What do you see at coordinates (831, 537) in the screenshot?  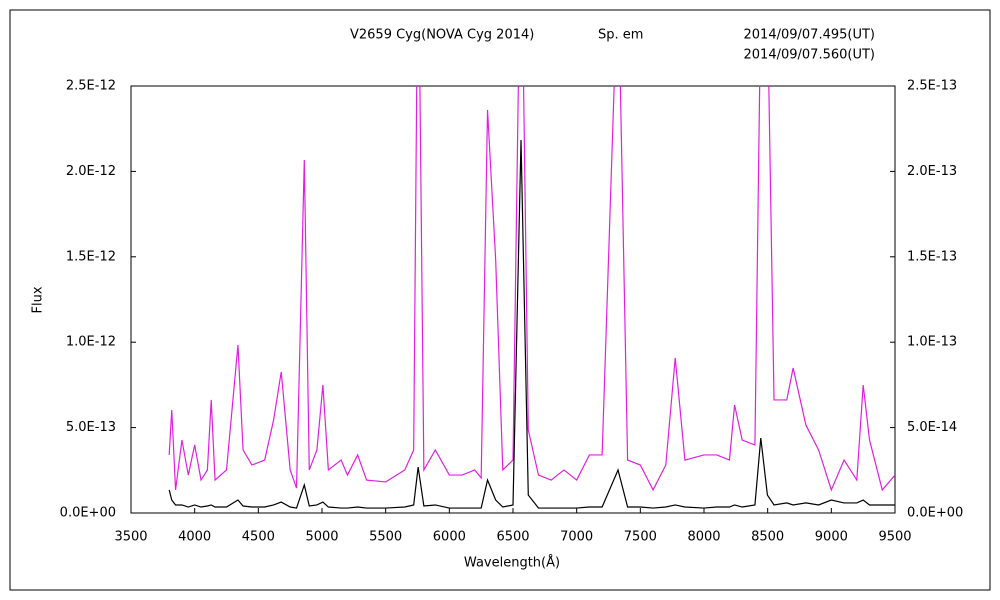 I see `x-tick-label: 9000` at bounding box center [831, 537].